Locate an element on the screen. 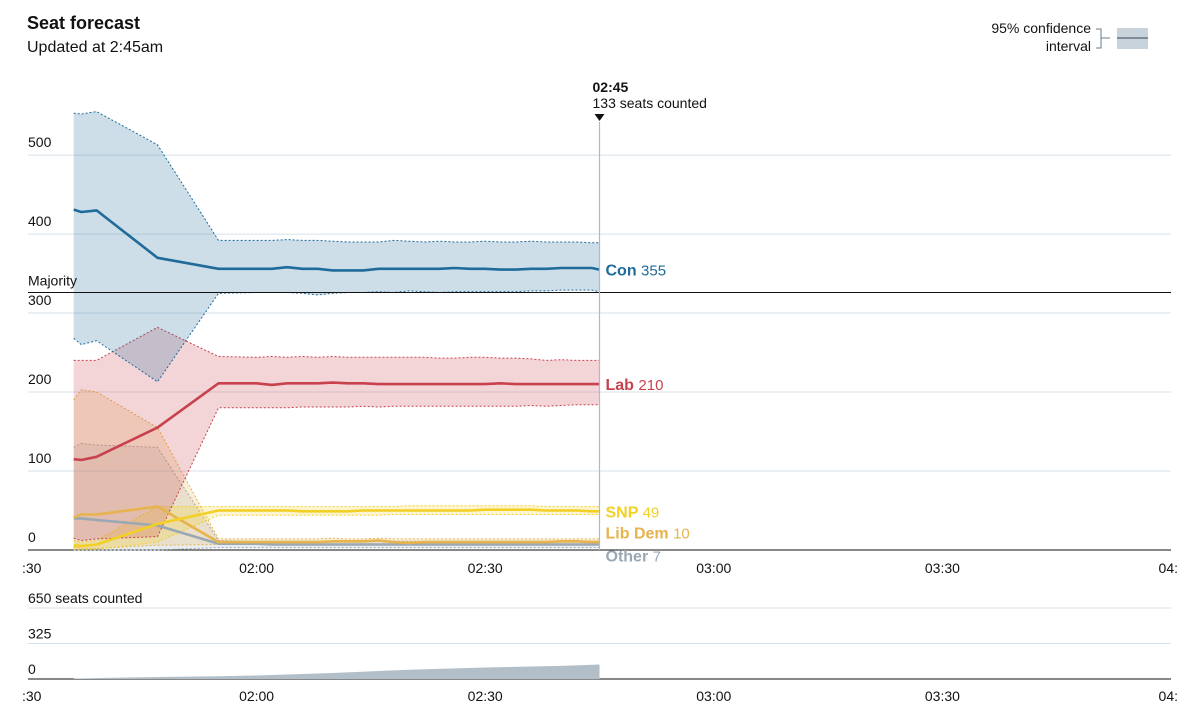  counted-y-tick-label-0: 0 is located at coordinates (32, 669).